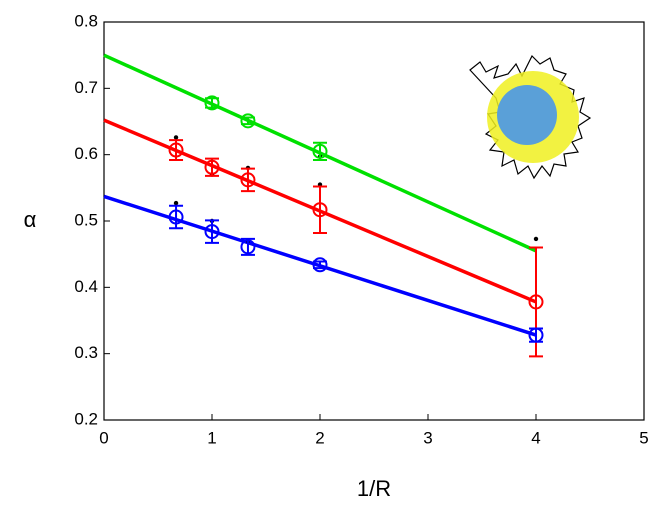 The height and width of the screenshot is (509, 649). What do you see at coordinates (30, 219) in the screenshot?
I see `y-axis-label: α` at bounding box center [30, 219].